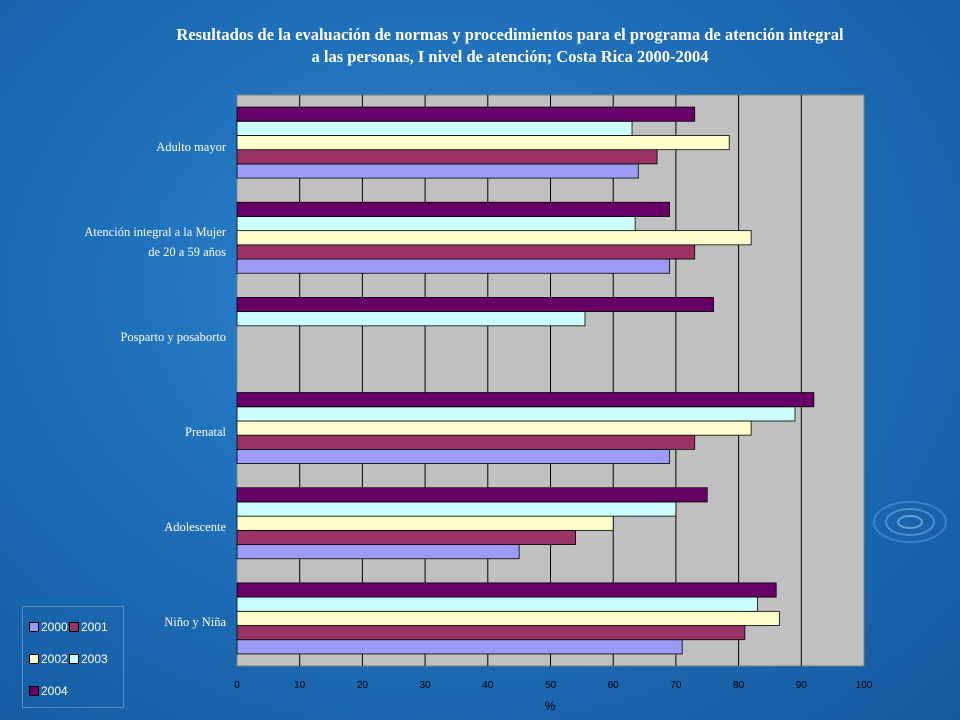 The height and width of the screenshot is (720, 960). Describe the element at coordinates (173, 336) in the screenshot. I see `category-label-2-line-0: Posparto y posaborto` at that location.